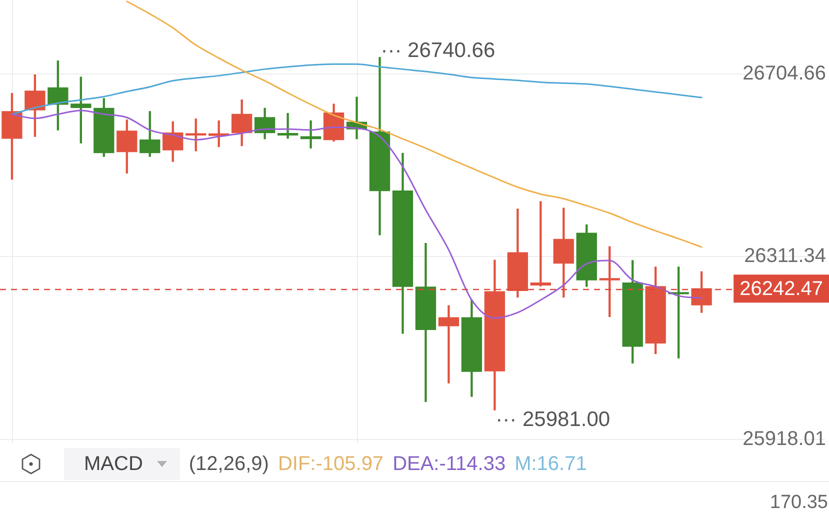 The width and height of the screenshot is (829, 525). What do you see at coordinates (331, 463) in the screenshot?
I see `text: DIF:-105.97` at bounding box center [331, 463].